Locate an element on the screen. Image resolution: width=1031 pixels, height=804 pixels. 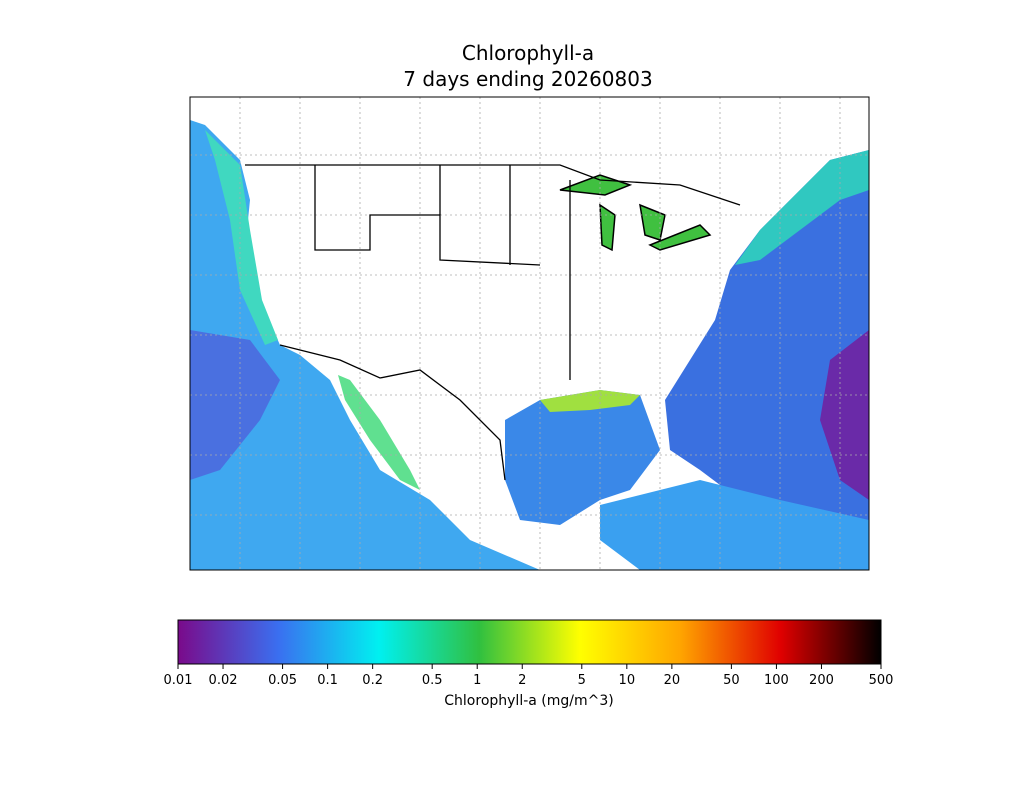
colorbar-tick-label: 0.1 is located at coordinates (327, 680).